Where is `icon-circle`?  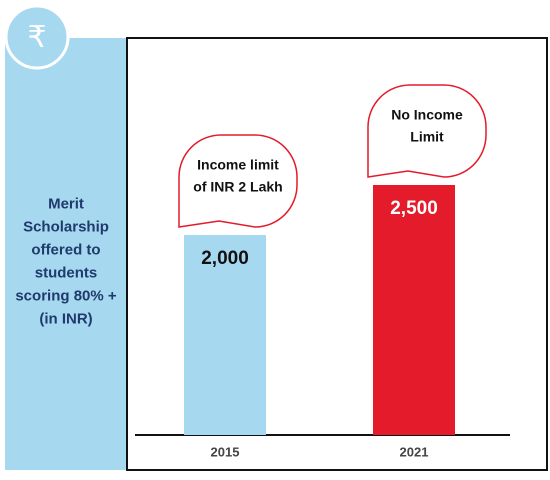 icon-circle is located at coordinates (37, 37).